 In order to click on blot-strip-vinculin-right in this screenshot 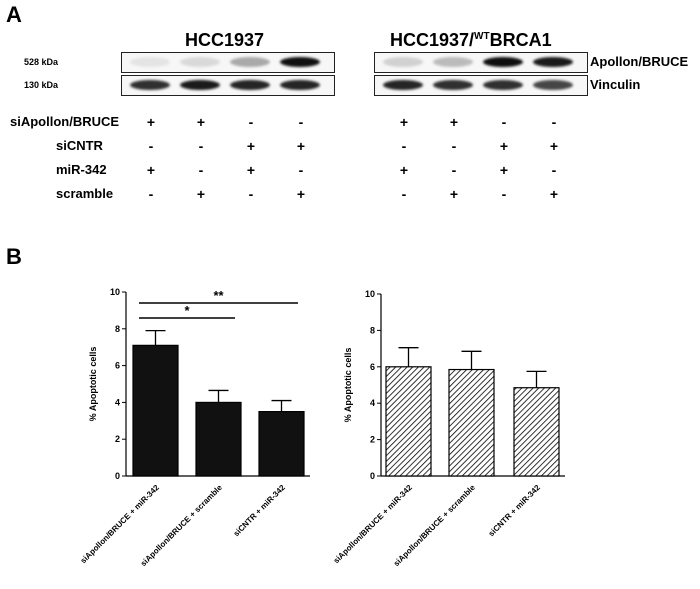, I will do `click(481, 85)`.